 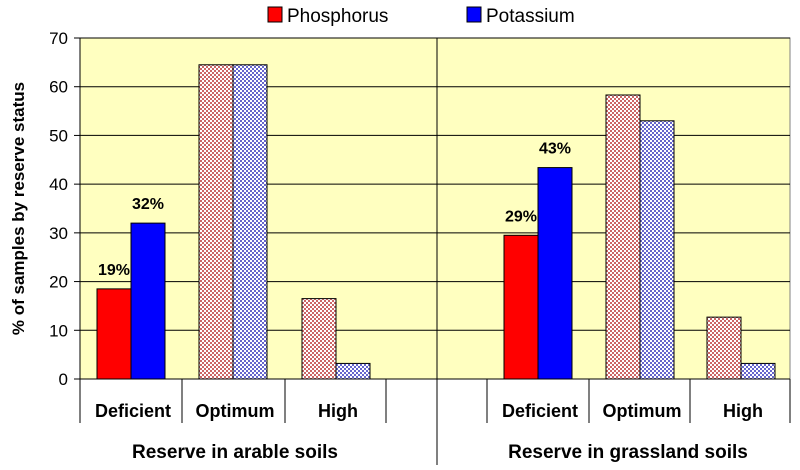 I want to click on y-tick-label: 50, so click(x=58, y=135).